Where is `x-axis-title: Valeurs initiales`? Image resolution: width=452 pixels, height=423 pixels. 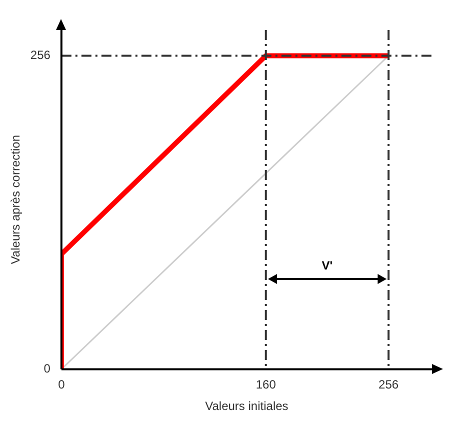
x-axis-title: Valeurs initiales is located at coordinates (246, 406).